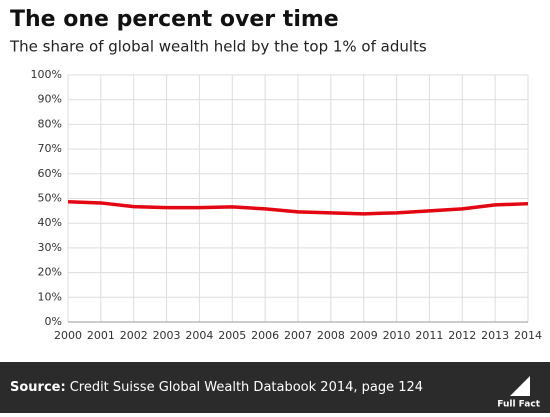  What do you see at coordinates (101, 335) in the screenshot?
I see `x-tick-label: 2001` at bounding box center [101, 335].